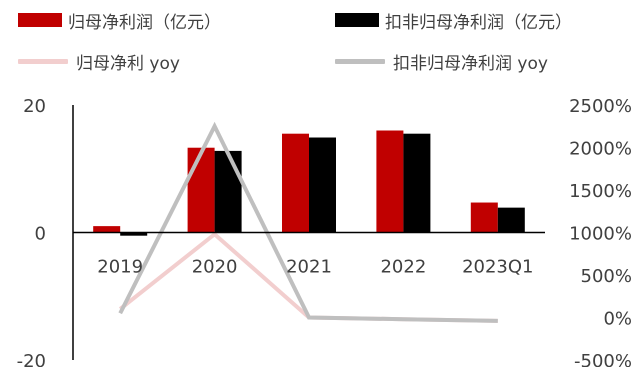 This screenshot has width=634, height=367. Describe the element at coordinates (478, 22) in the screenshot. I see `legend-label-np-ded: 扣非归母净利润（亿元）` at that location.